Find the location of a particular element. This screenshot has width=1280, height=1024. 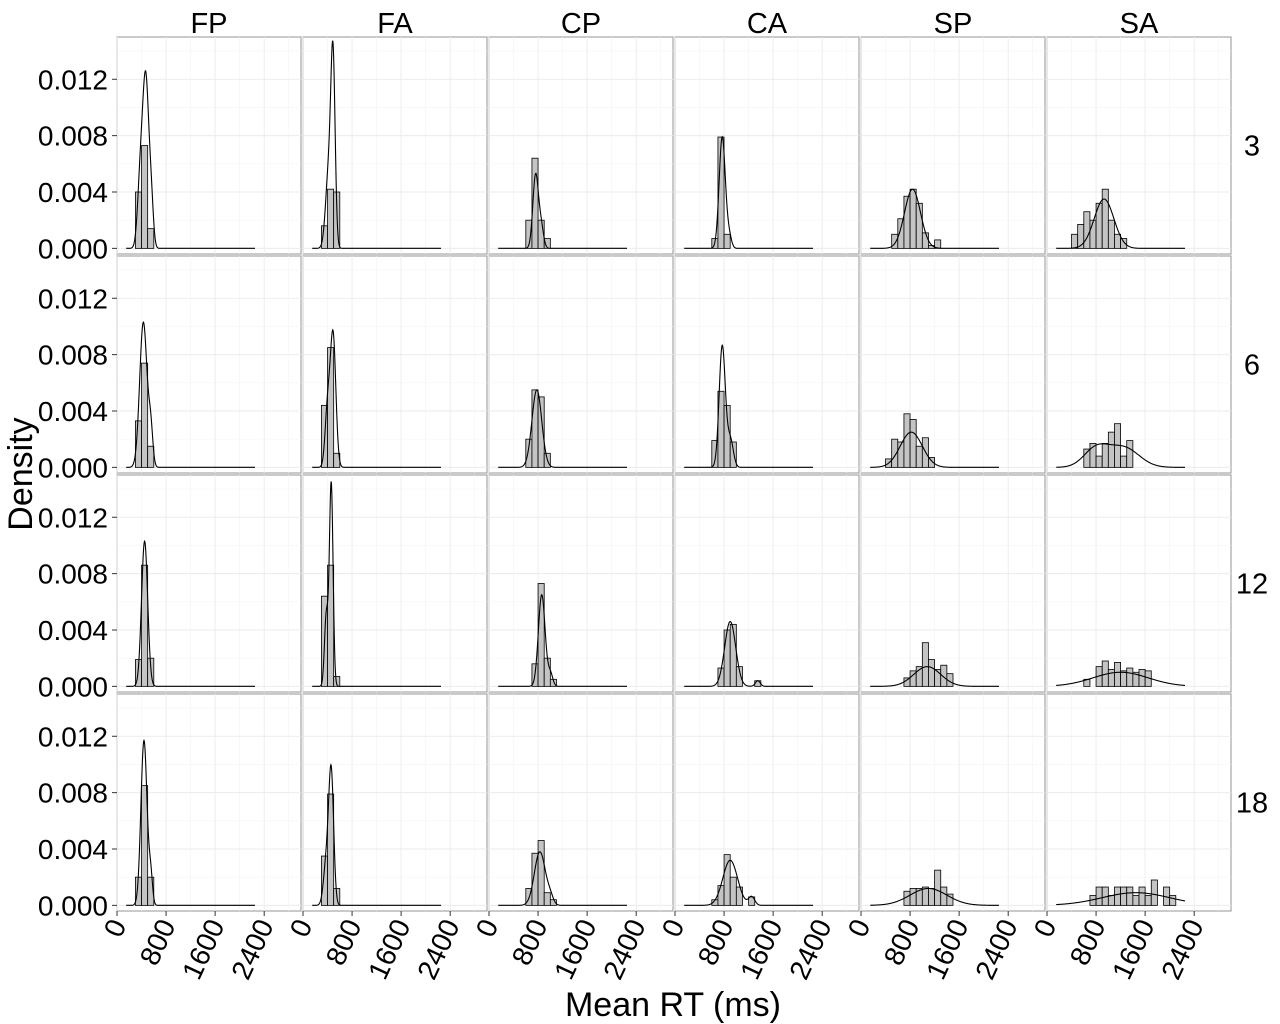

row-strip-label: 3 is located at coordinates (1252, 147).